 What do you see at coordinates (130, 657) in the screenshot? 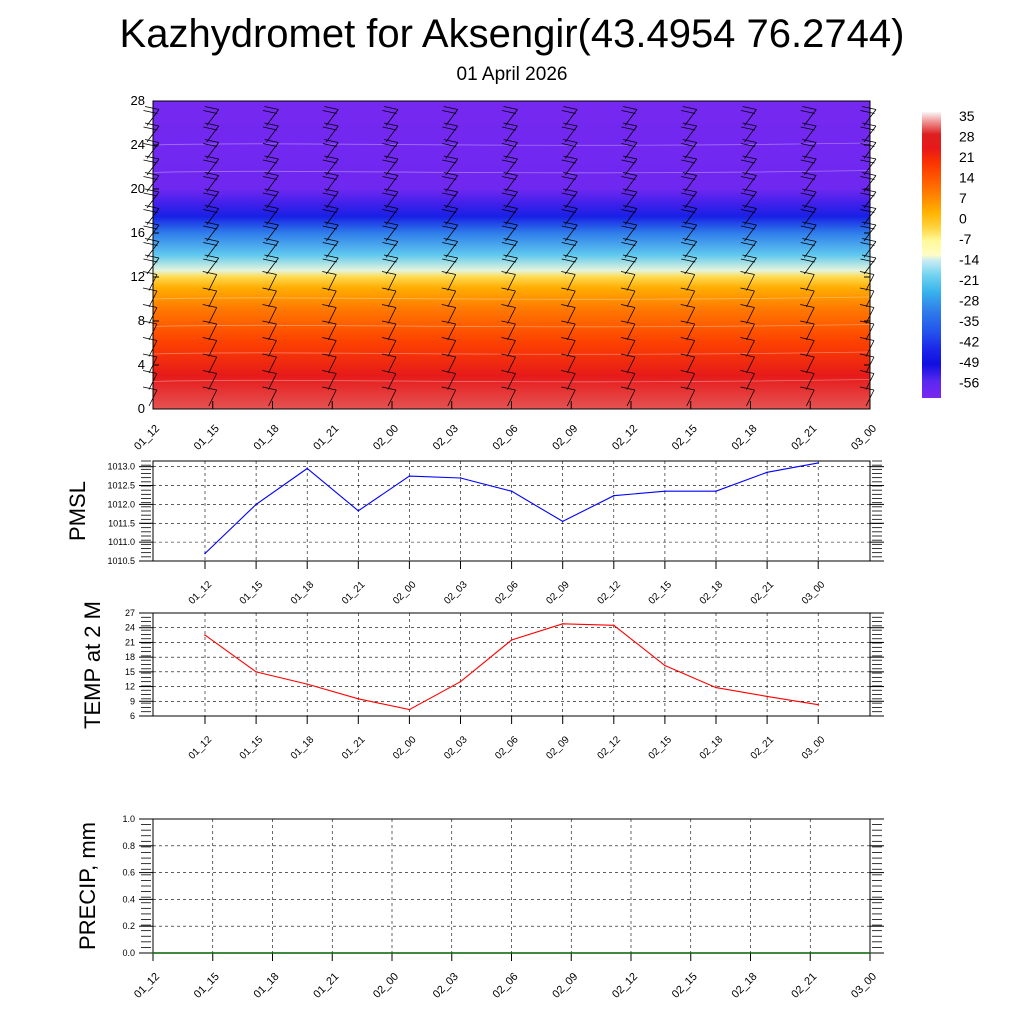
I see `y-tick-label: 18` at bounding box center [130, 657].